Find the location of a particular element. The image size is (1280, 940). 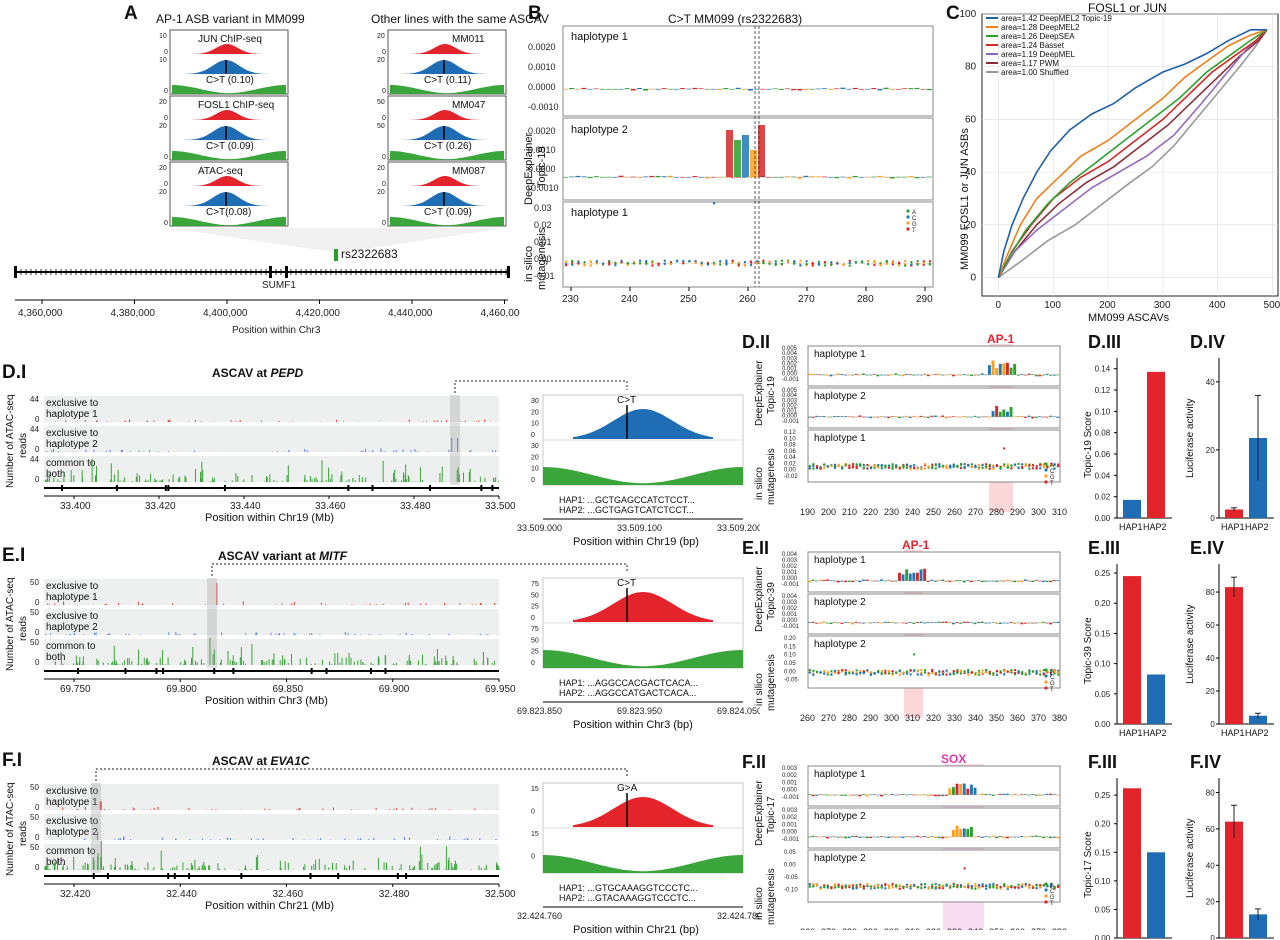

y-tick-label: 0.004 is located at coordinates (790, 597).